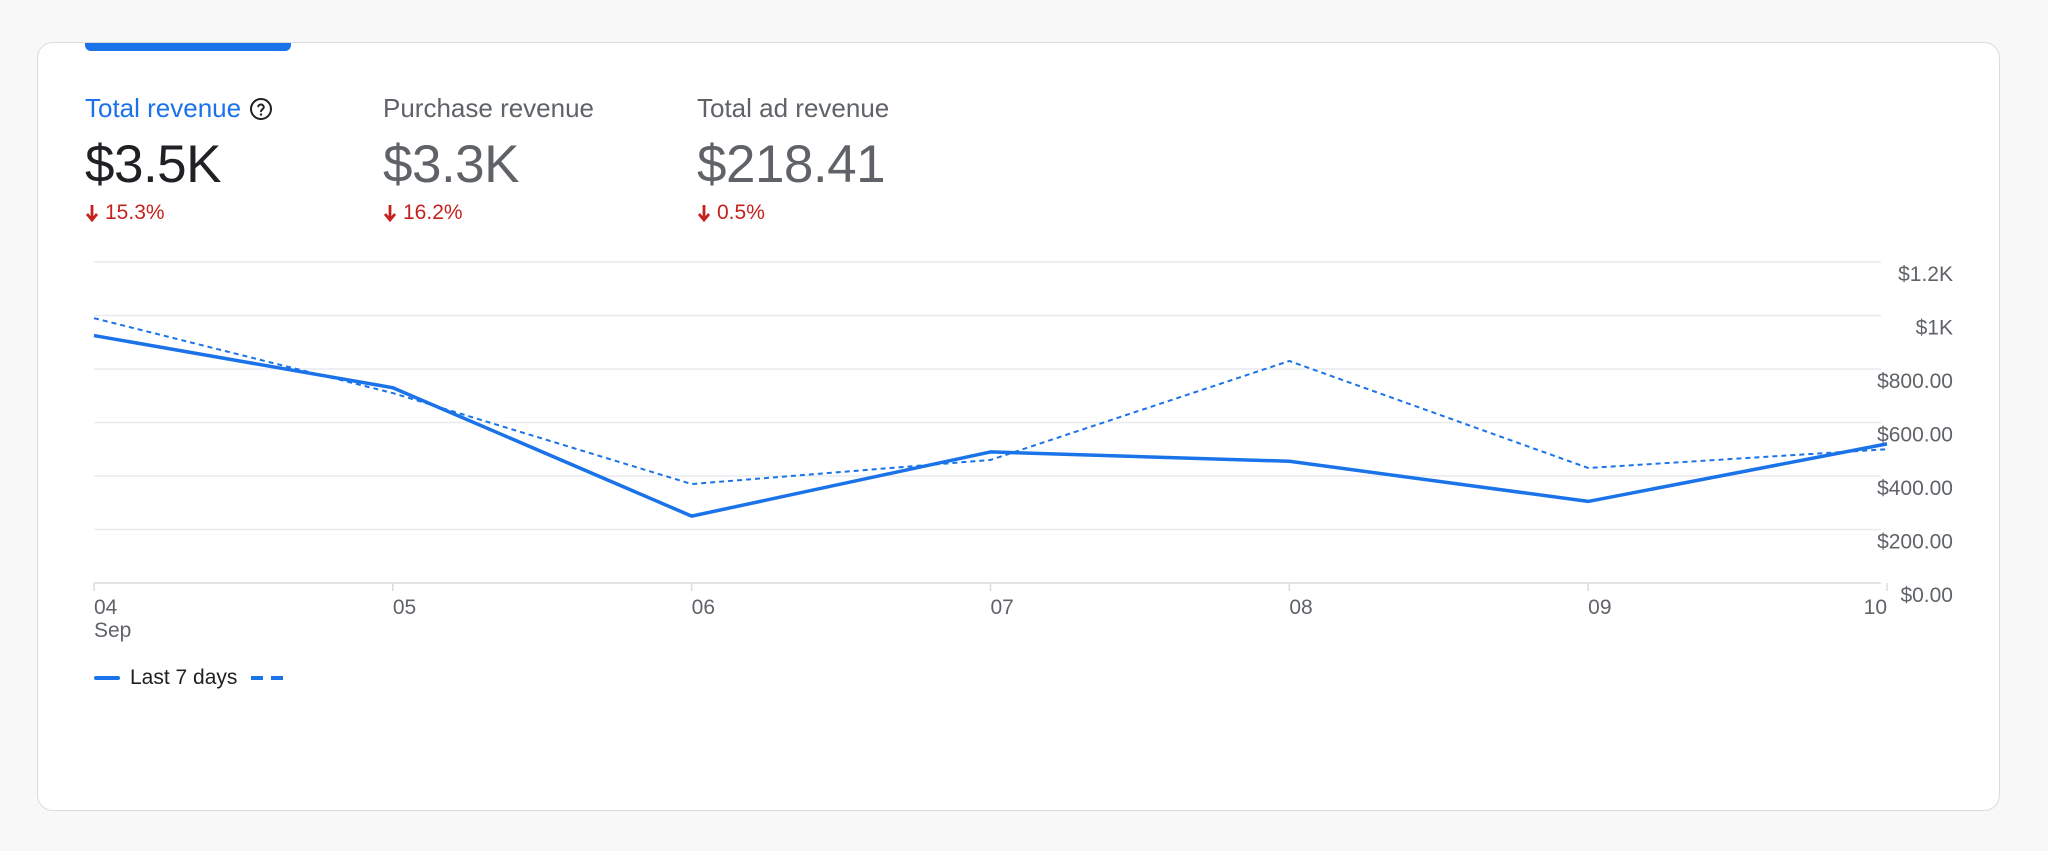 The image size is (2048, 851). I want to click on metric-tab-total-revenue: Total revenue $3.5K 15.3%, so click(179, 159).